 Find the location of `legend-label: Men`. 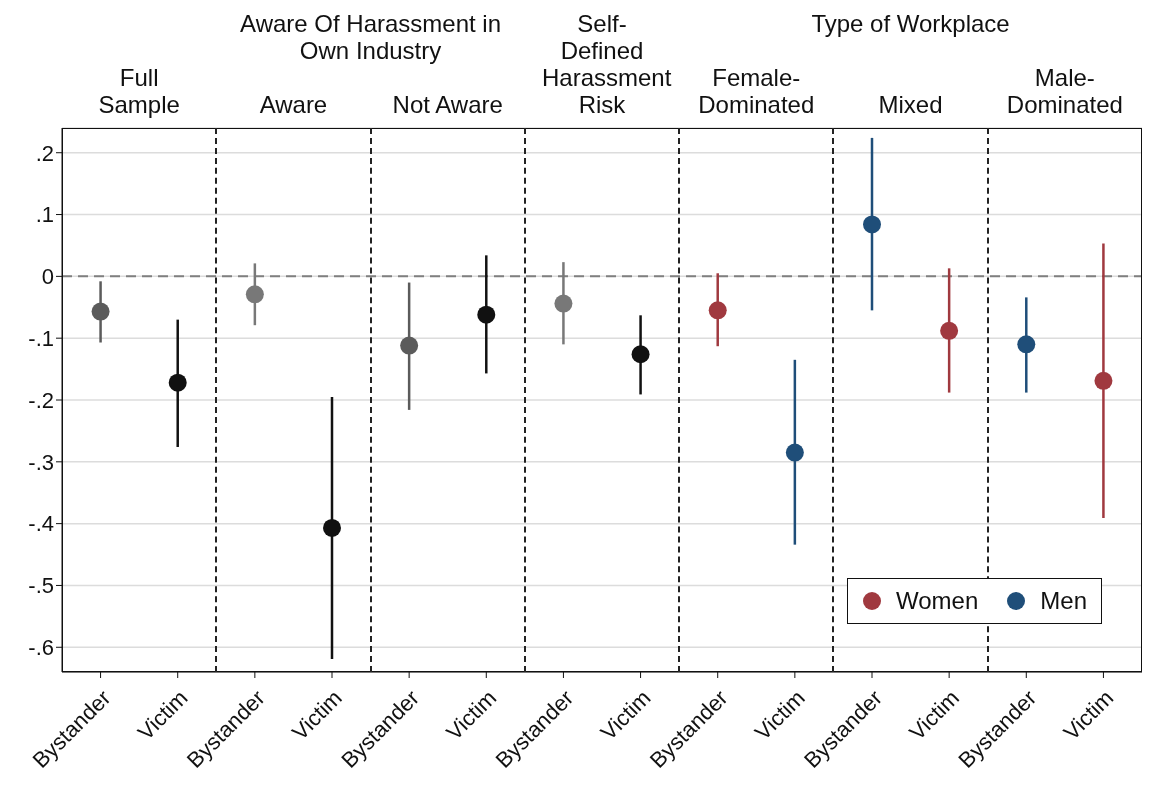

legend-label: Men is located at coordinates (1063, 601).